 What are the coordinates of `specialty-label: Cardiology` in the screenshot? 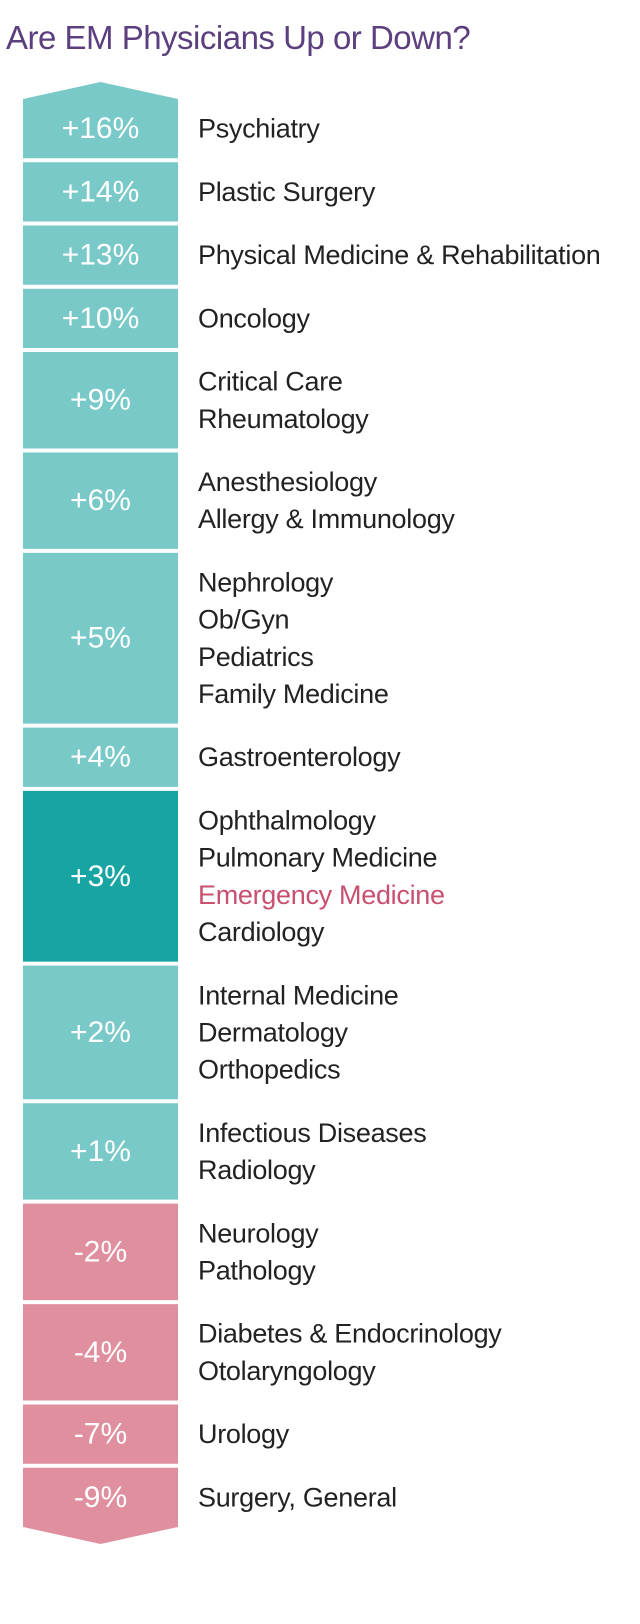 It's located at (261, 932).